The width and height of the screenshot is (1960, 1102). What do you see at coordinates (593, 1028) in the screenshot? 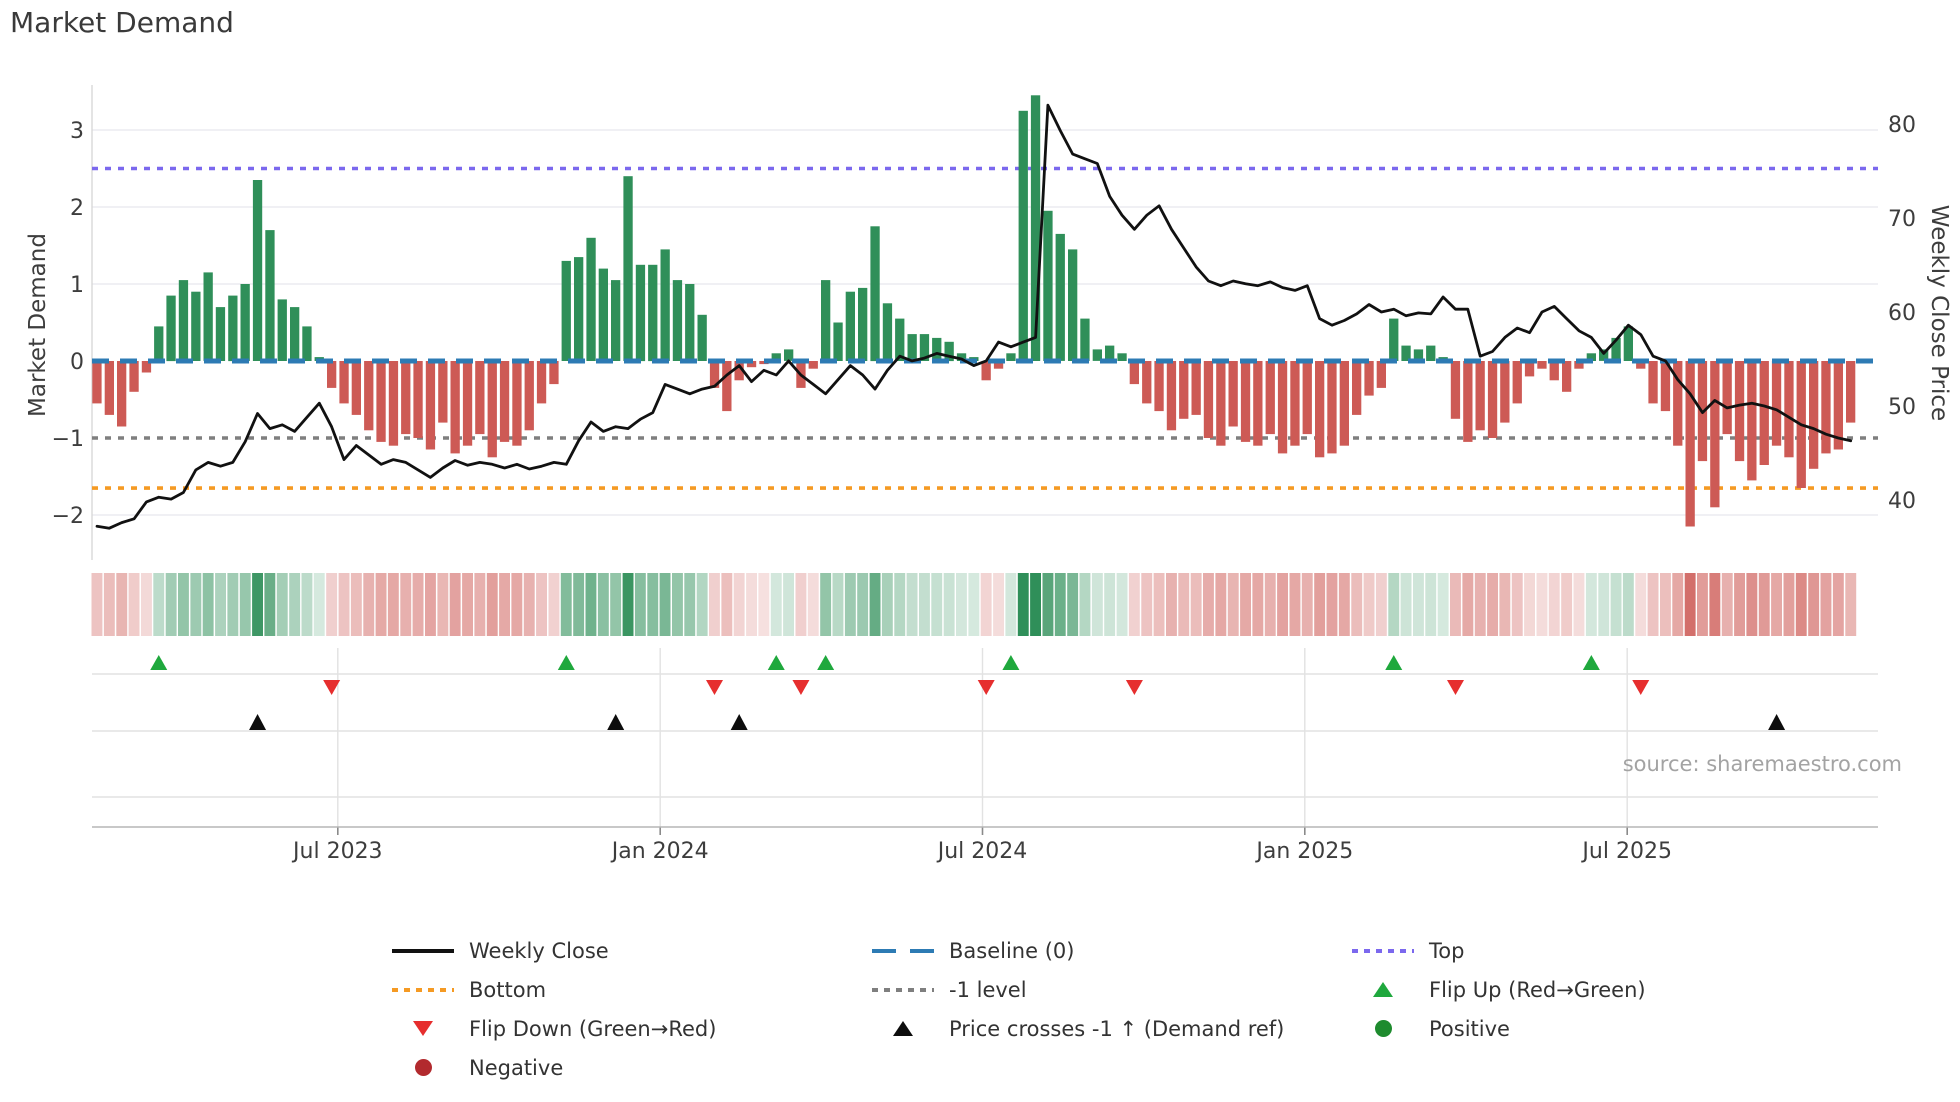
I see `legend-label: Flip Down (Green→Red)` at bounding box center [593, 1028].